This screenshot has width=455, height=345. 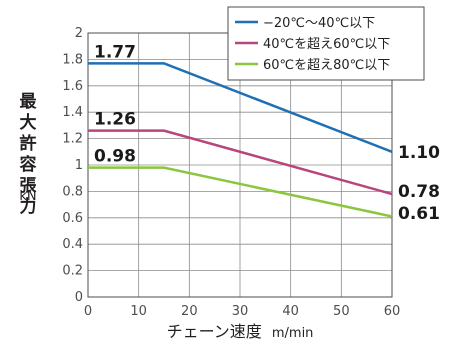 I want to click on x-axis-ticks: 0 10 20 30 40 50 60, so click(x=242, y=311).